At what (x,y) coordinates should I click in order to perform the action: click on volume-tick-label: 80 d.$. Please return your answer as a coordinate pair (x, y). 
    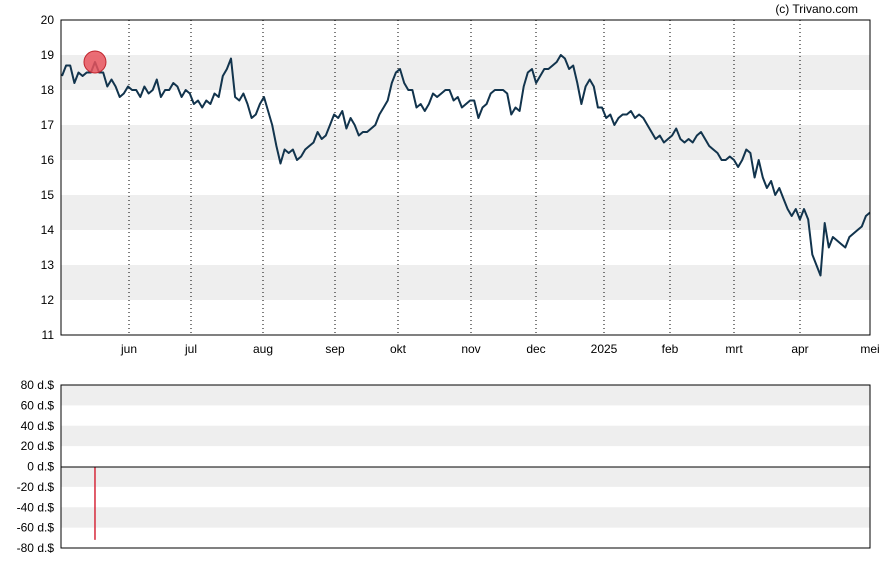
    Looking at the image, I should click on (38, 385).